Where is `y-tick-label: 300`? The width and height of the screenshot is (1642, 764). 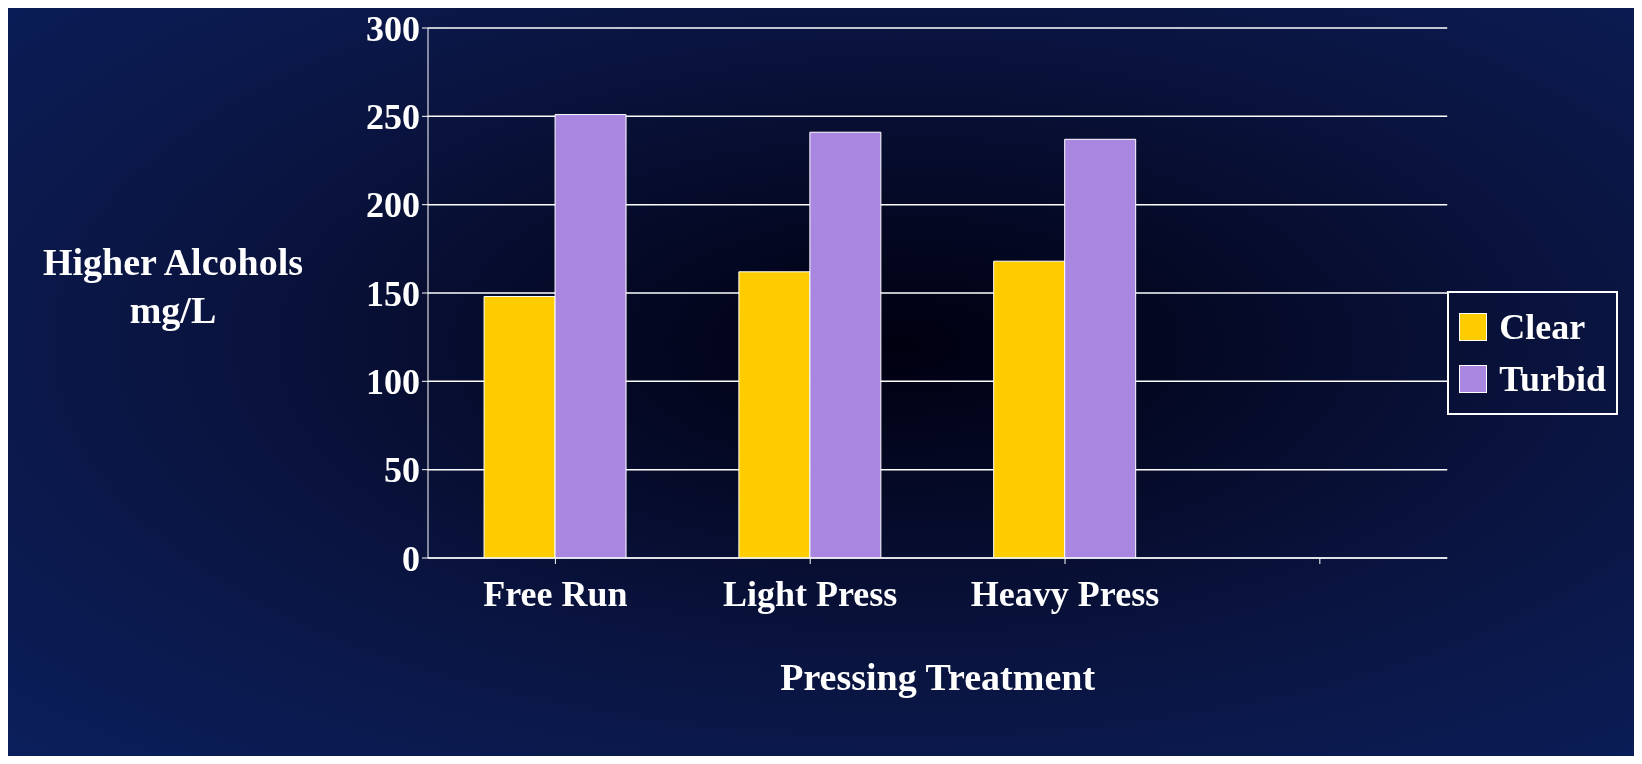
y-tick-label: 300 is located at coordinates (393, 28).